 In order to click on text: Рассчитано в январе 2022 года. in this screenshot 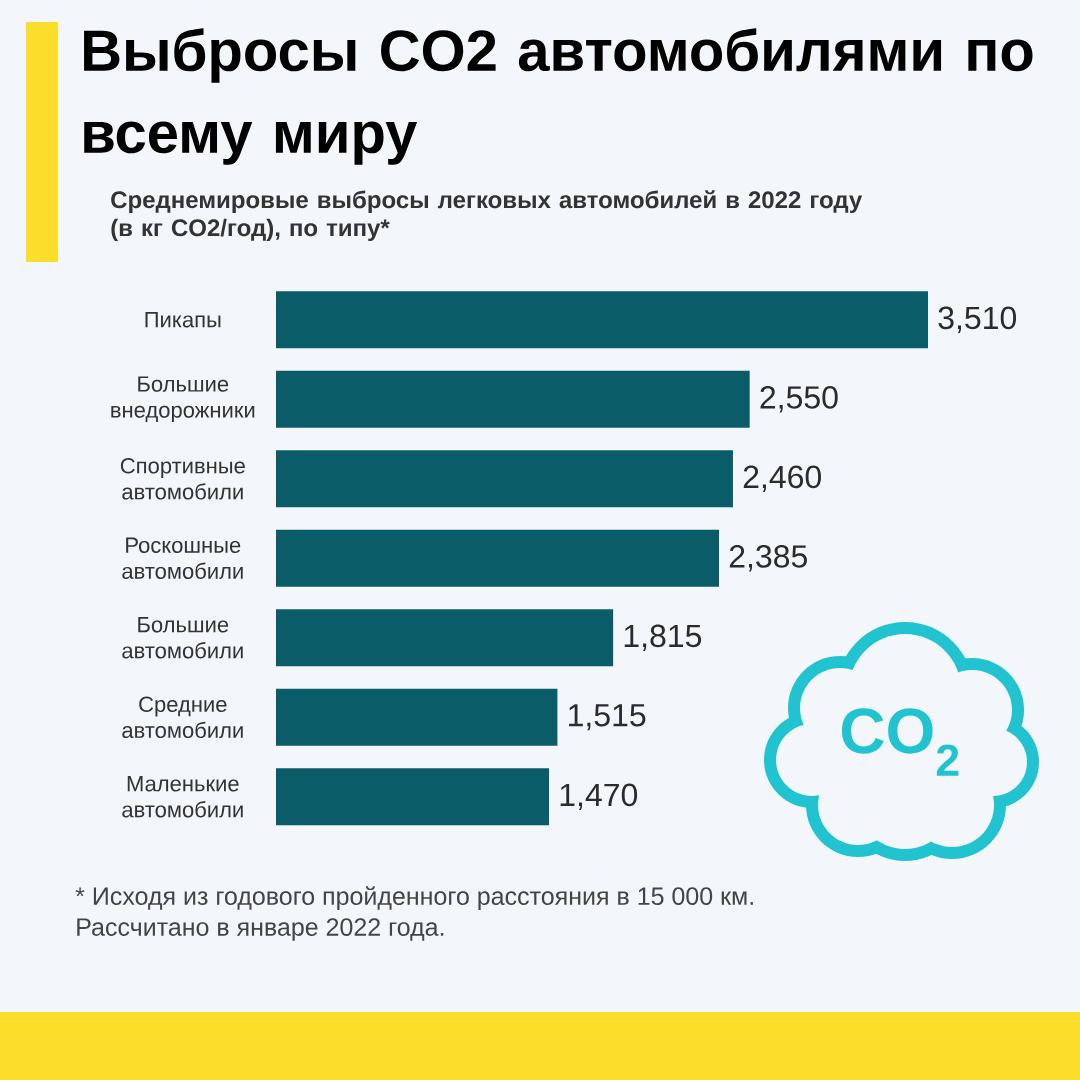, I will do `click(260, 929)`.